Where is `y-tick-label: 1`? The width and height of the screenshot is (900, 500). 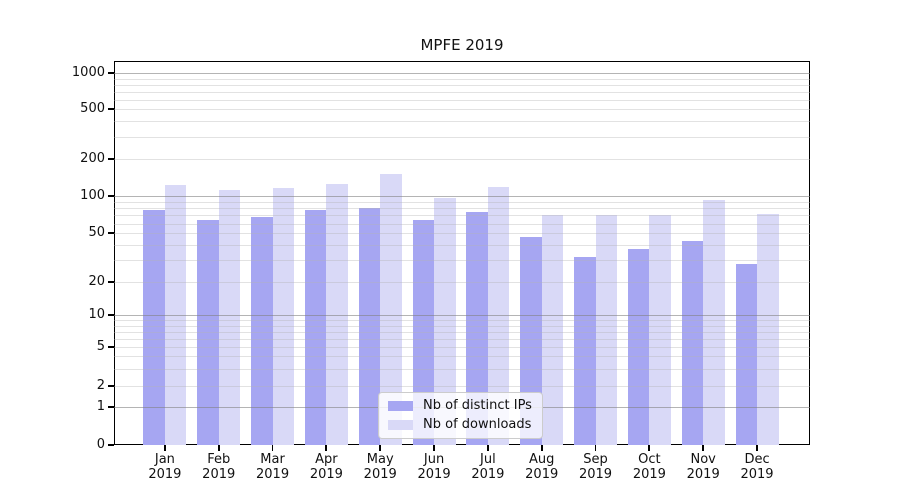 y-tick-label: 1 is located at coordinates (100, 407).